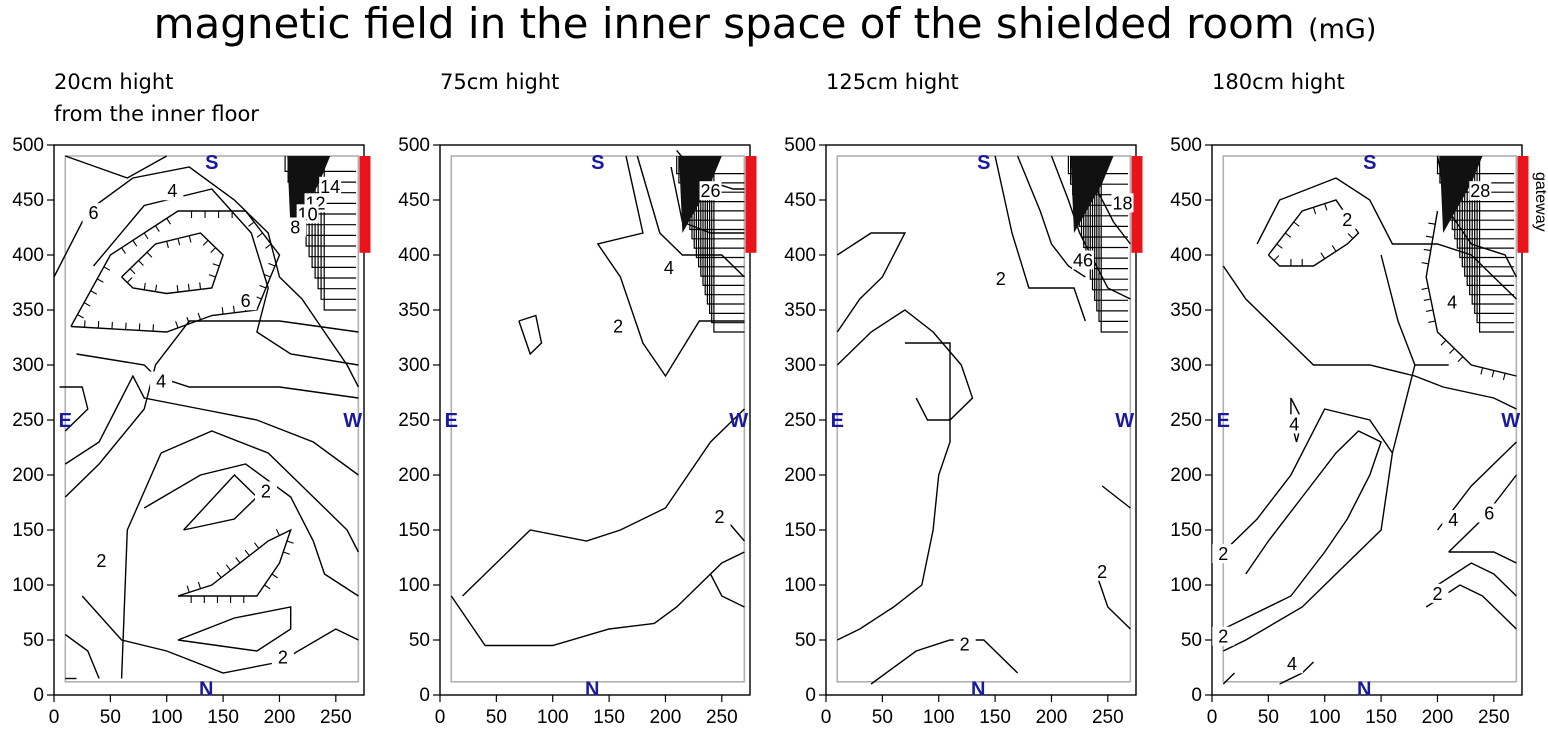  I want to click on contour-label: 6, so click(246, 301).